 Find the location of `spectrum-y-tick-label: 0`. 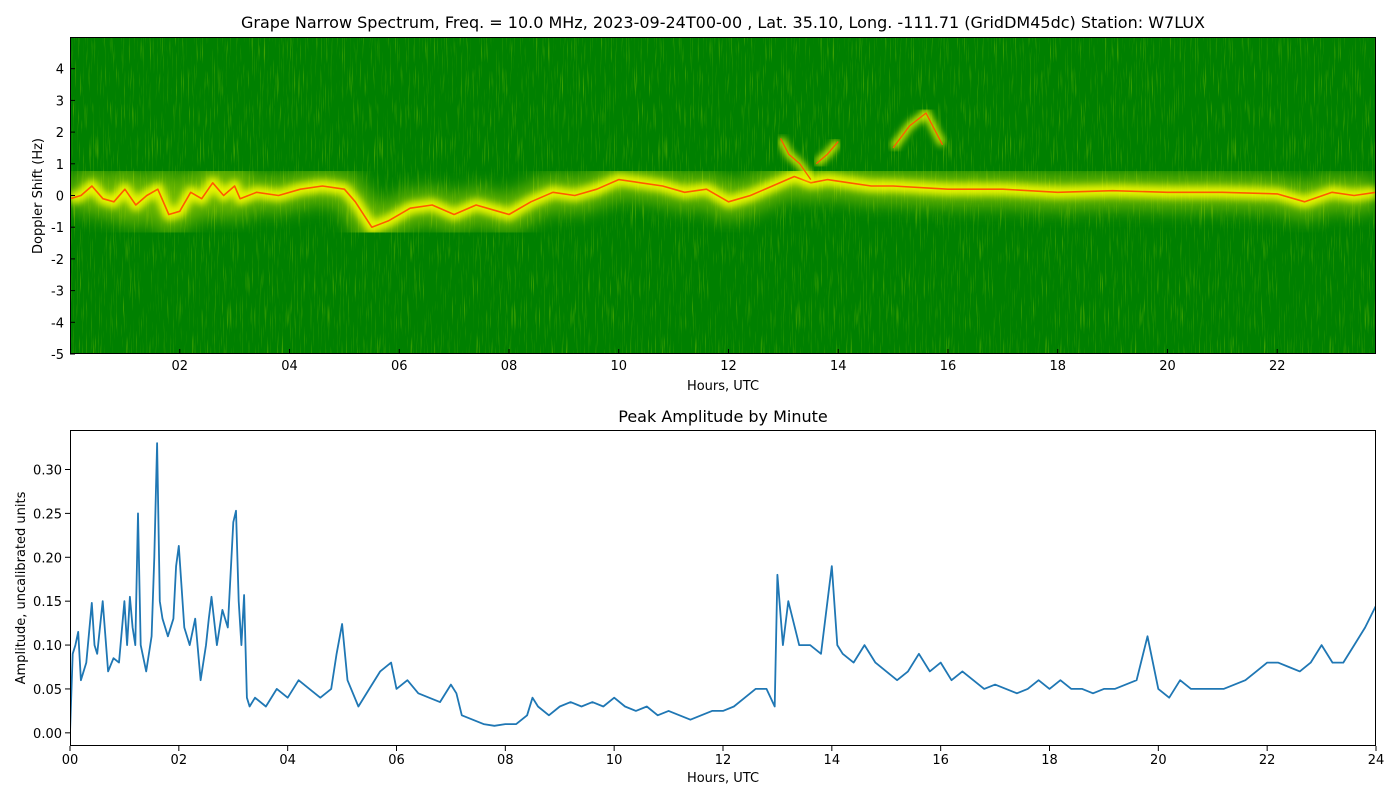

spectrum-y-tick-label: 0 is located at coordinates (60, 197).